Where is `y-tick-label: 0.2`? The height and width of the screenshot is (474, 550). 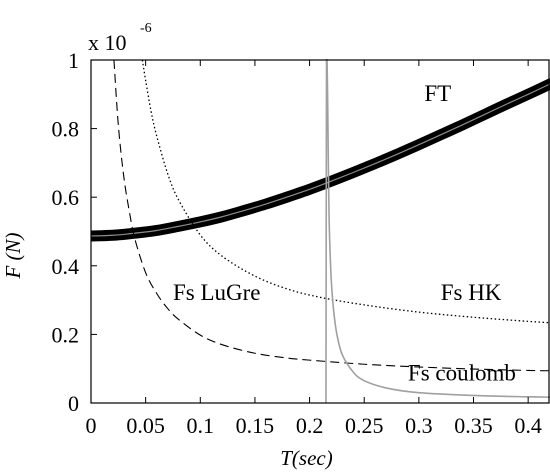 y-tick-label: 0.2 is located at coordinates (66, 334).